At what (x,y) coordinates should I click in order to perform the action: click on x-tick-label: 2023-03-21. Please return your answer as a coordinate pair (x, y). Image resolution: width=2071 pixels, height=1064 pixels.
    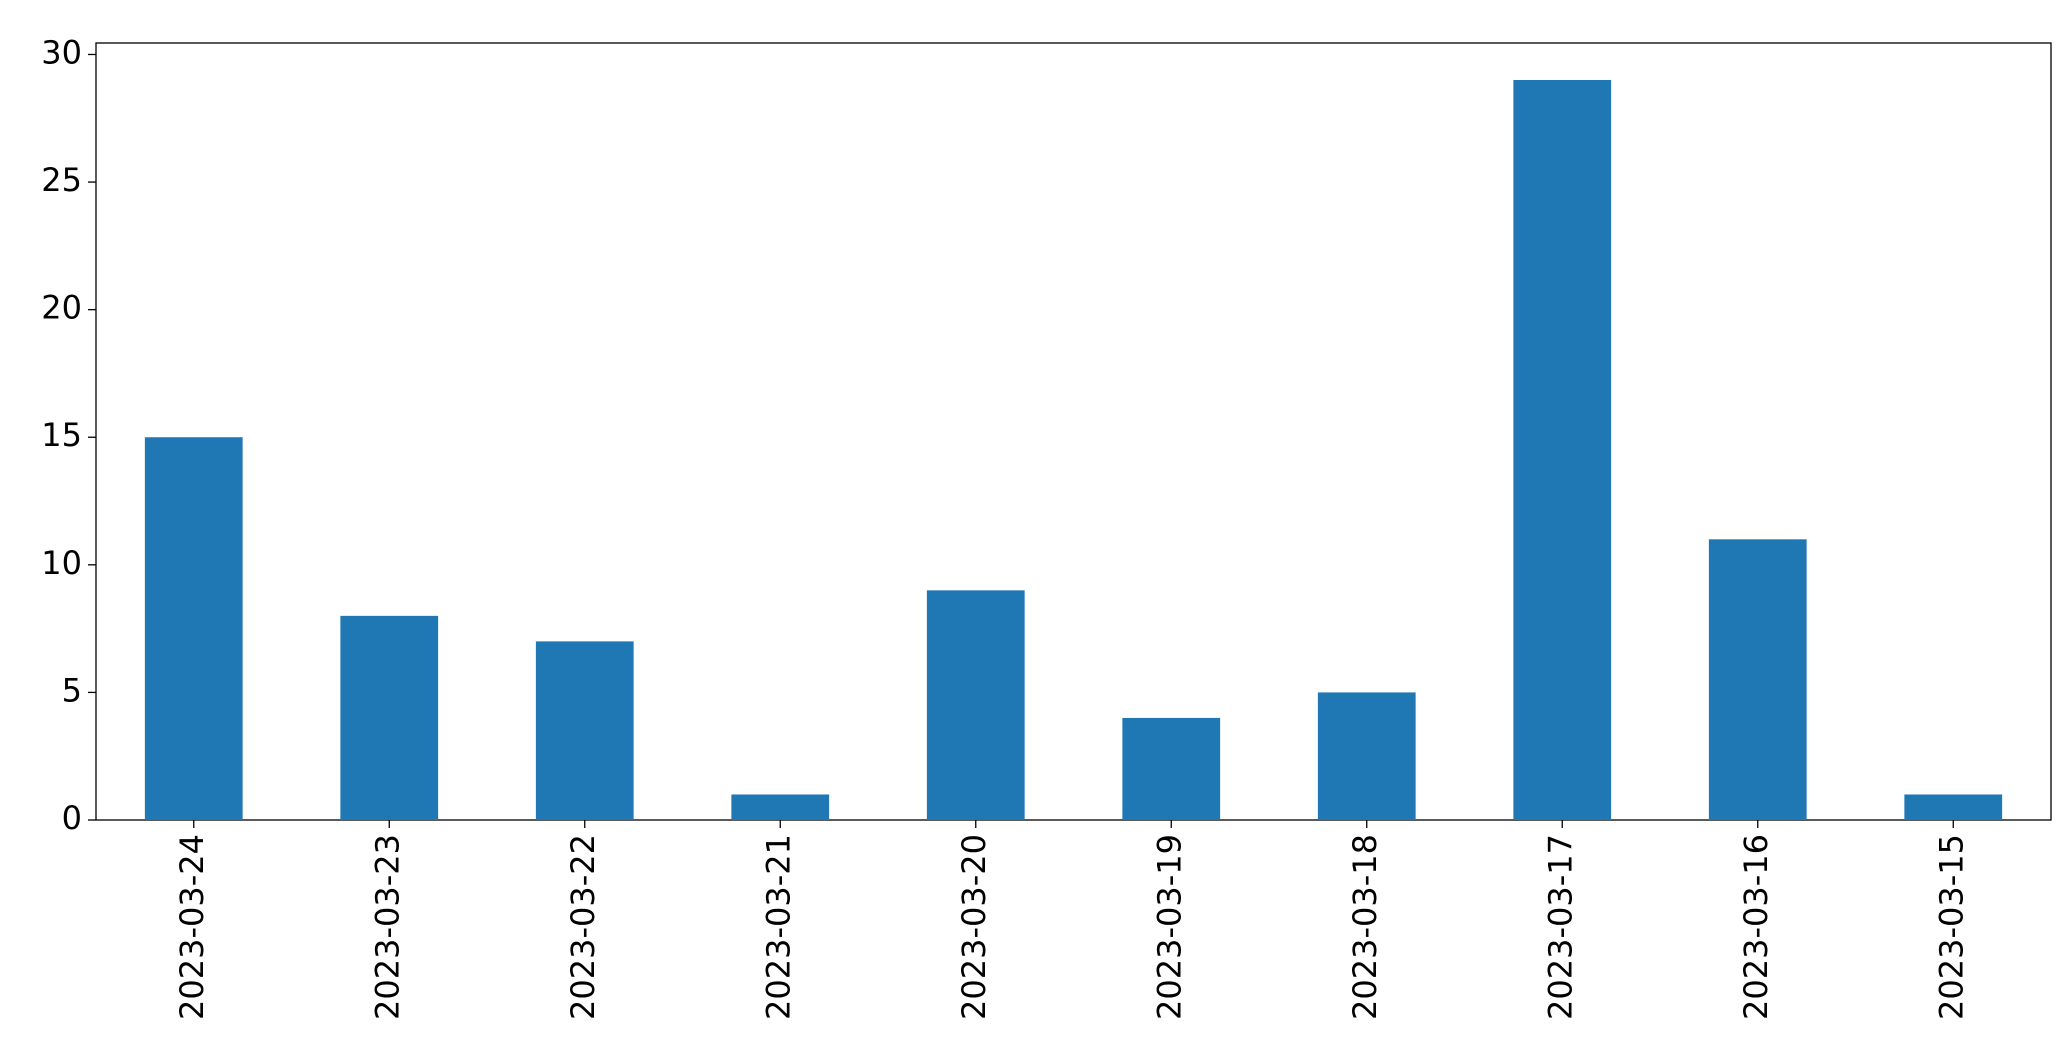
    Looking at the image, I should click on (778, 927).